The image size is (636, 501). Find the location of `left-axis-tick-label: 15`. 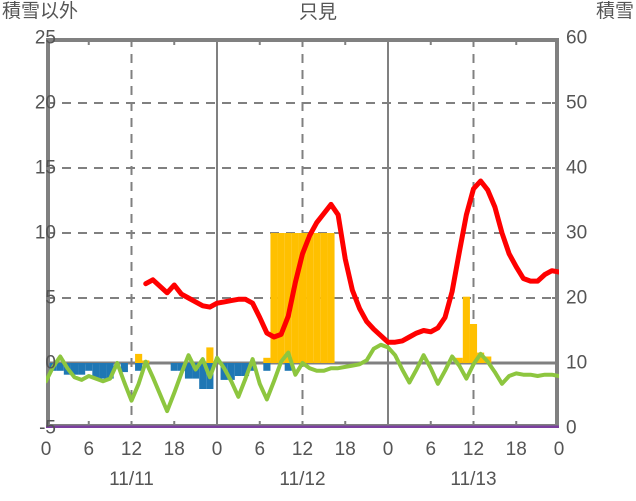

left-axis-tick-label: 15 is located at coordinates (45, 168).